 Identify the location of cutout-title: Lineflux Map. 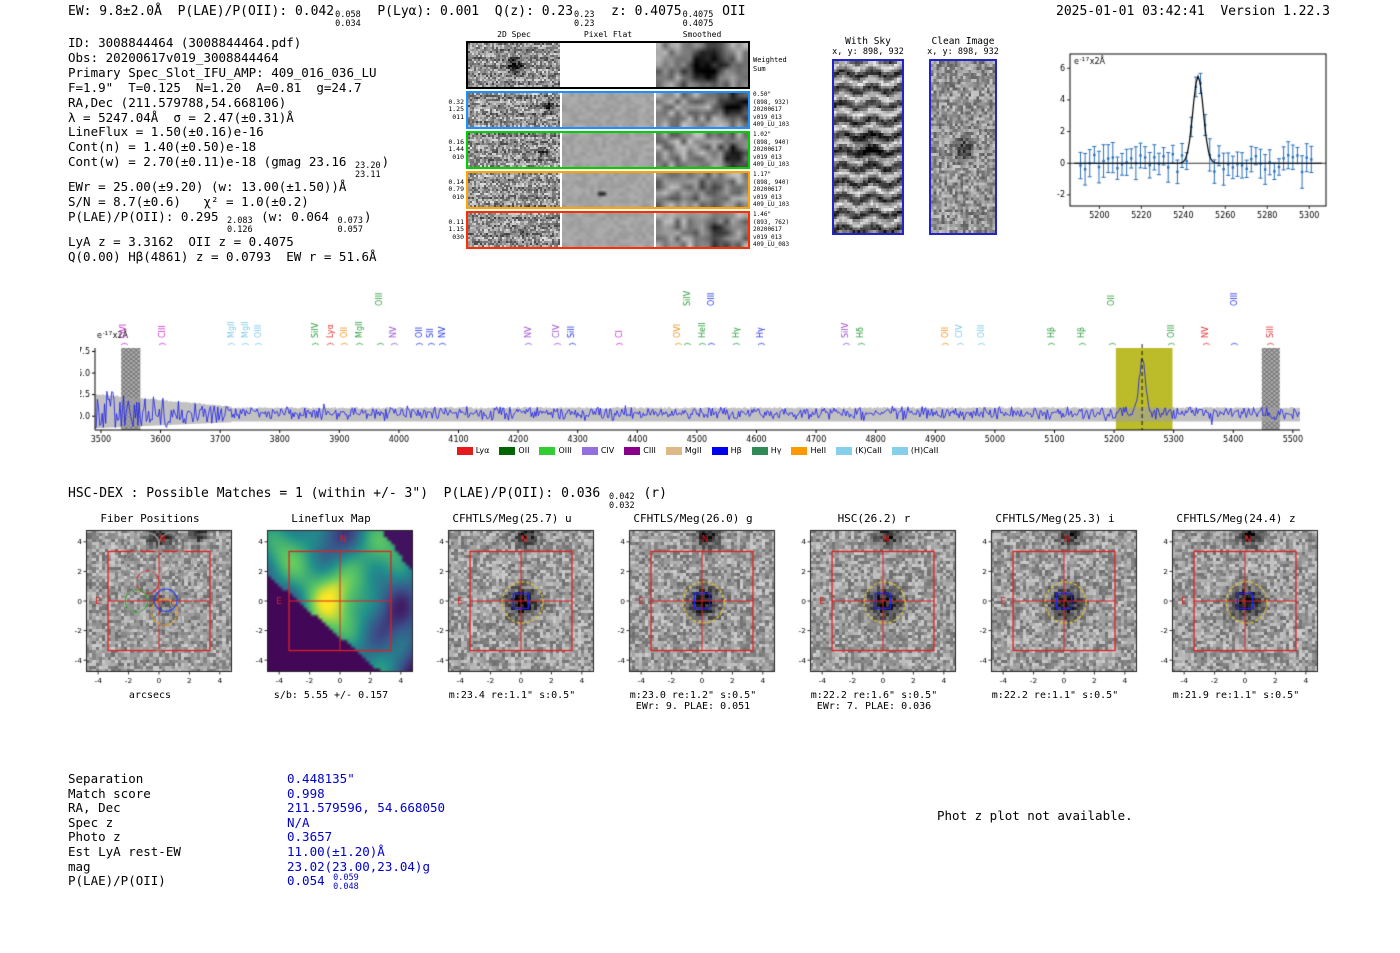
(331, 518).